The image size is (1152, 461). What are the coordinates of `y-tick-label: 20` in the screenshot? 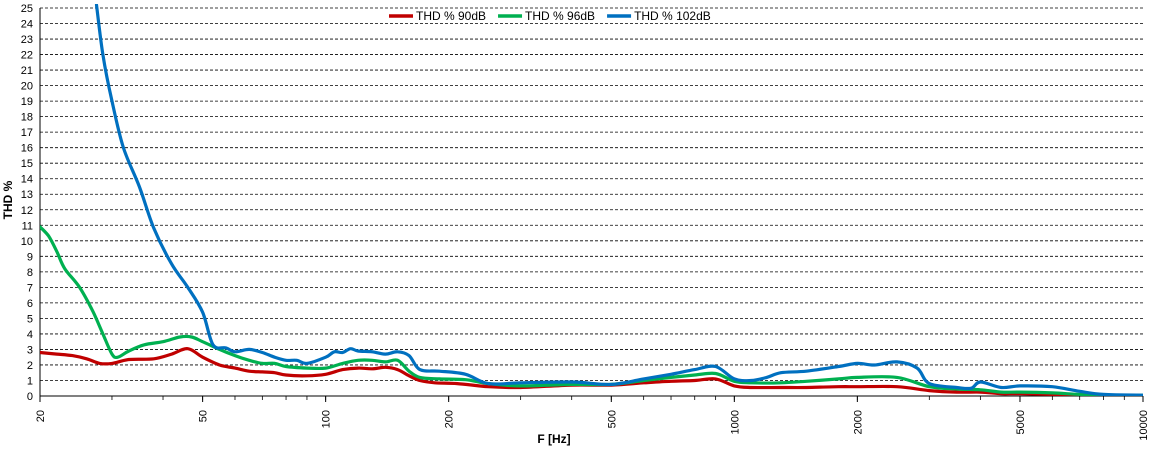 It's located at (27, 87).